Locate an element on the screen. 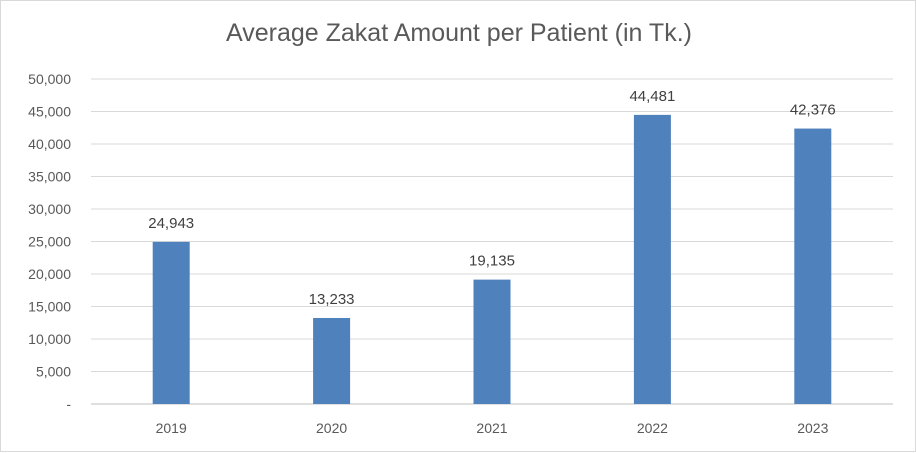  data-label-2019: 24,943 is located at coordinates (171, 223).